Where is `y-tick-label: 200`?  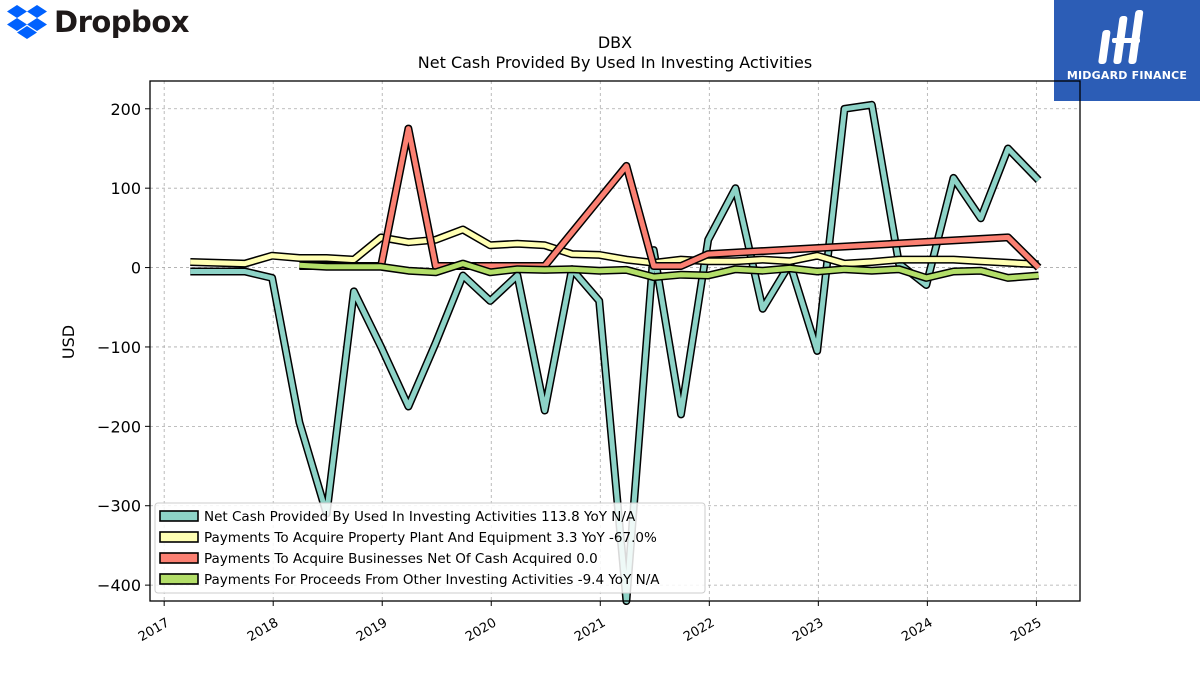
y-tick-label: 200 is located at coordinates (125, 109).